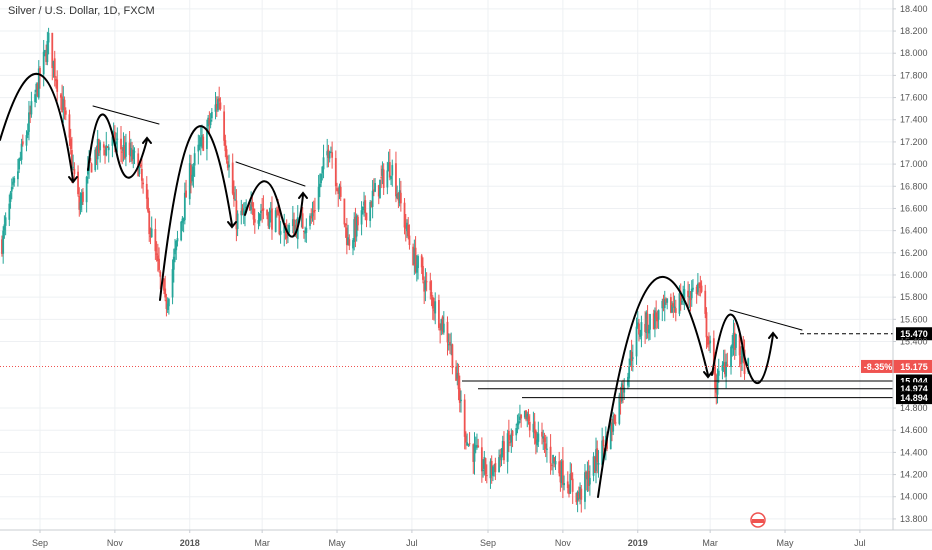  Describe the element at coordinates (878, 367) in the screenshot. I see `level-change-label: -8.35%` at that location.